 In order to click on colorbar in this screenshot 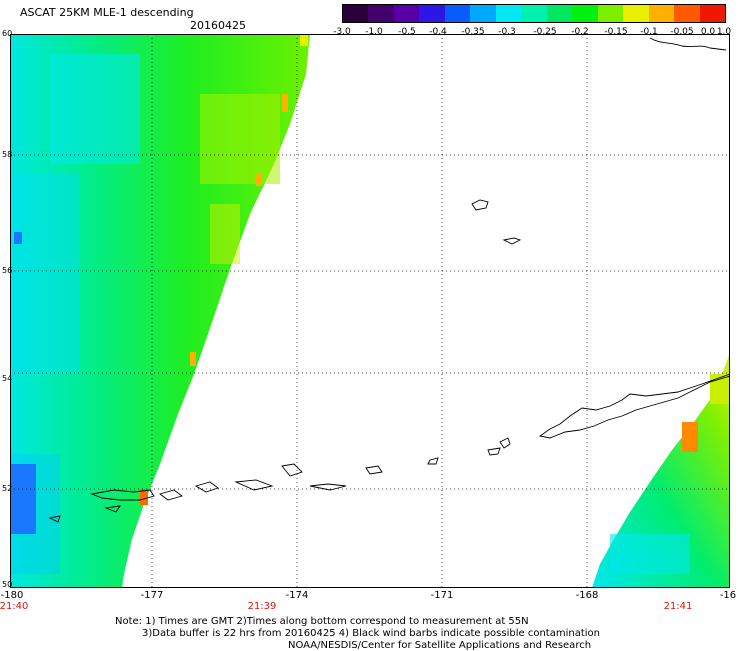, I will do `click(534, 13)`.